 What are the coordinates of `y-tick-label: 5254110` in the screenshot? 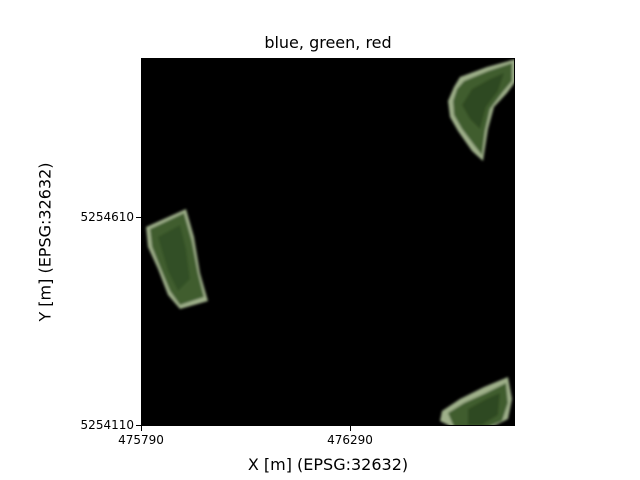 It's located at (107, 425).